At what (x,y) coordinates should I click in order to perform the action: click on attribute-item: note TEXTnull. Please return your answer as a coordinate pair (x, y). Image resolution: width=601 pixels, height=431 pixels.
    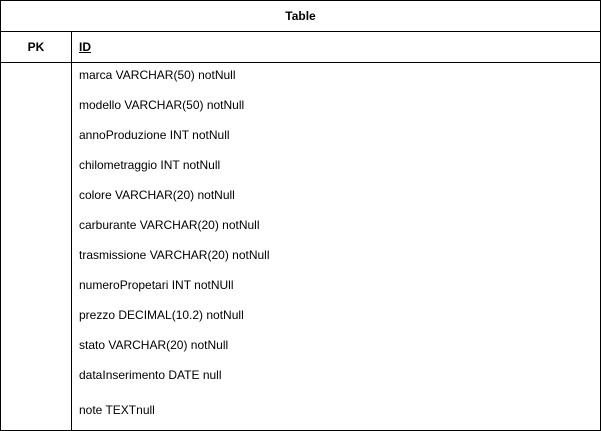
    Looking at the image, I should click on (117, 410).